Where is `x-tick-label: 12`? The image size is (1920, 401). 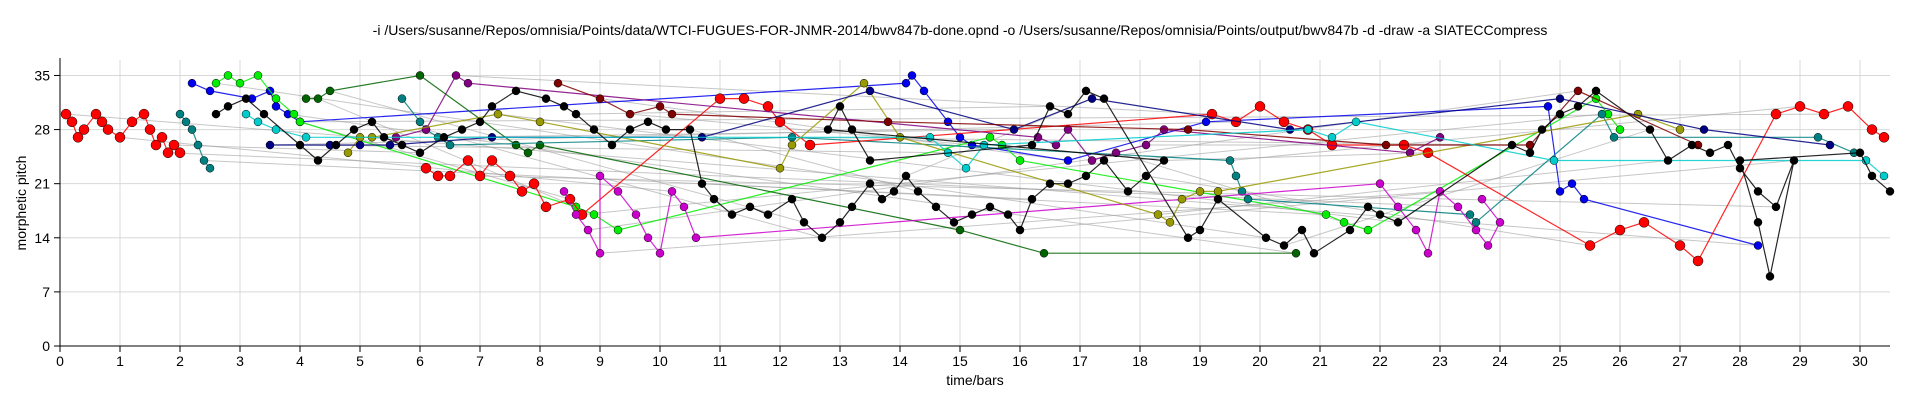
x-tick-label: 12 is located at coordinates (780, 361).